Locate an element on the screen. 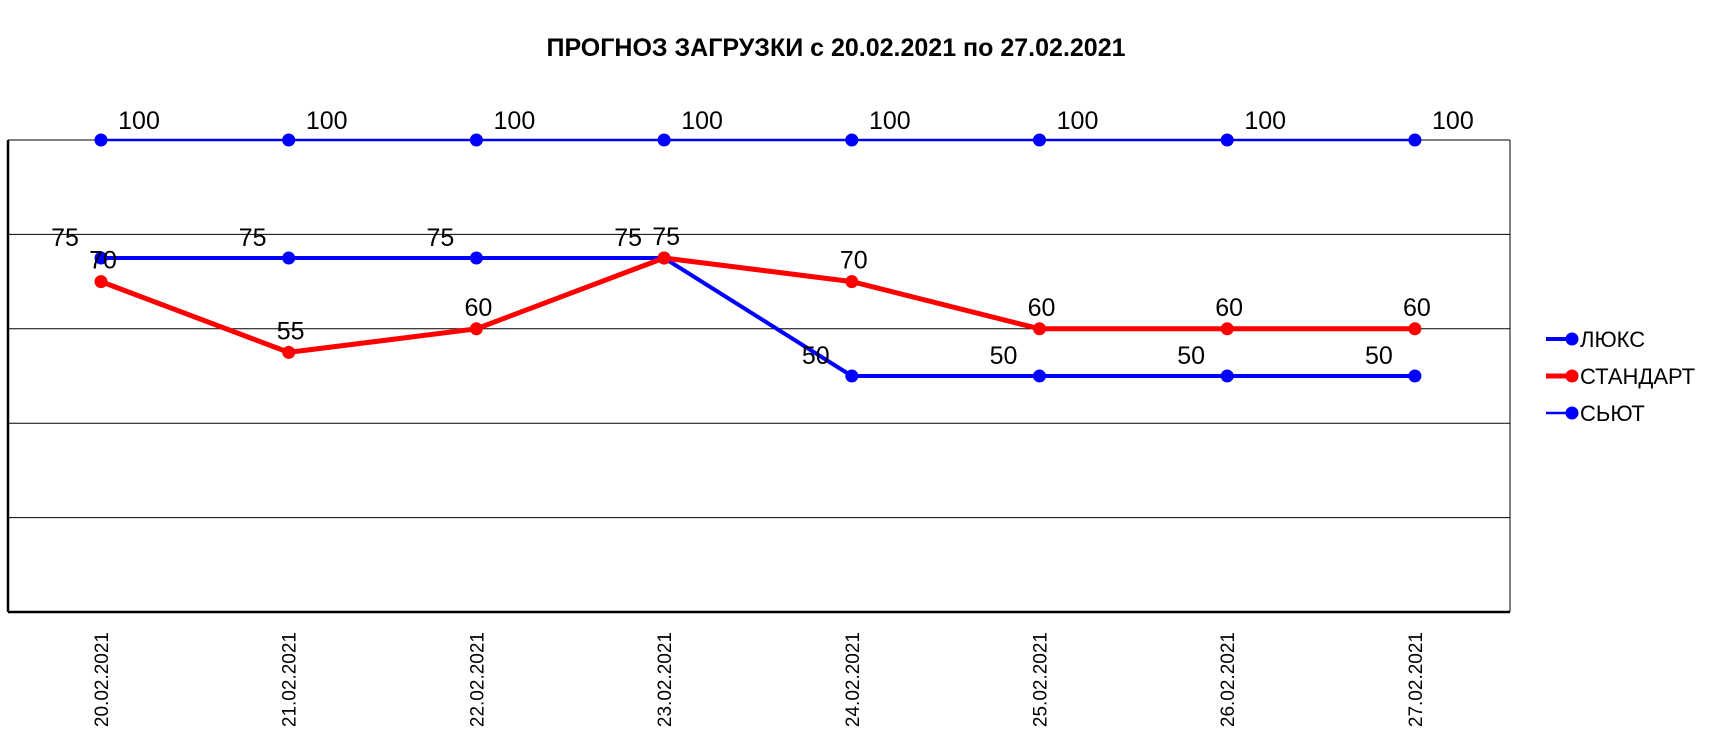 This screenshot has width=1724, height=742. legend-label: СЬЮТ is located at coordinates (1612, 413).